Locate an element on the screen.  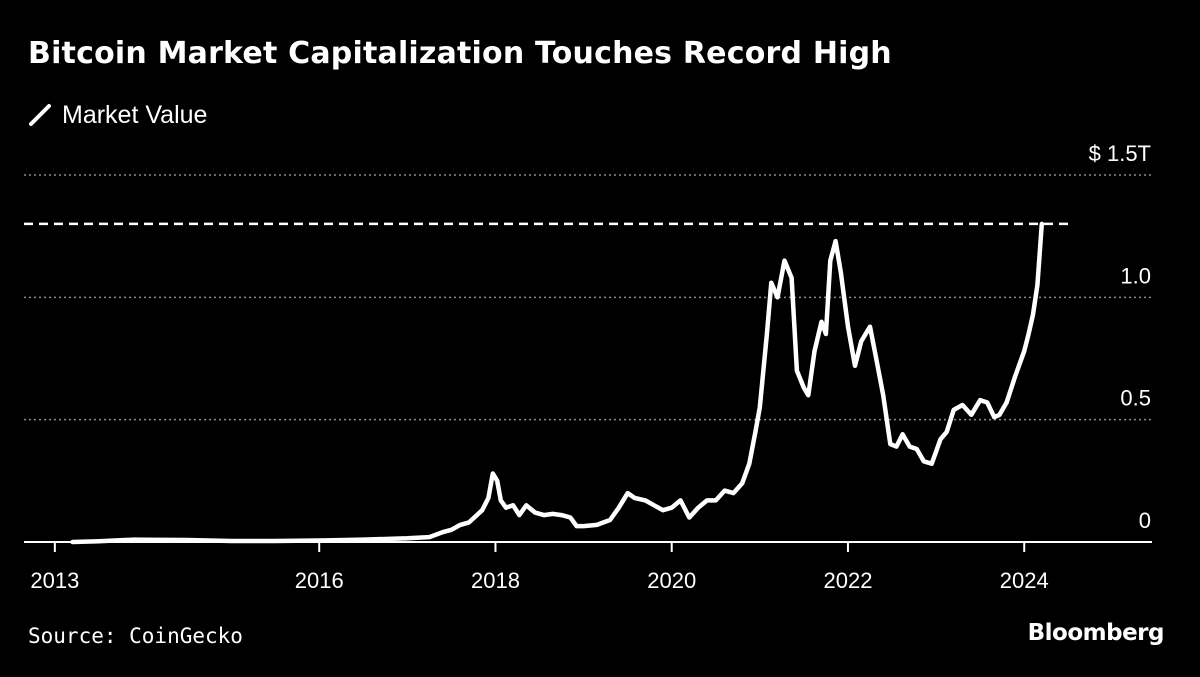
bloomberg-logo: Bloomberg is located at coordinates (1096, 633).